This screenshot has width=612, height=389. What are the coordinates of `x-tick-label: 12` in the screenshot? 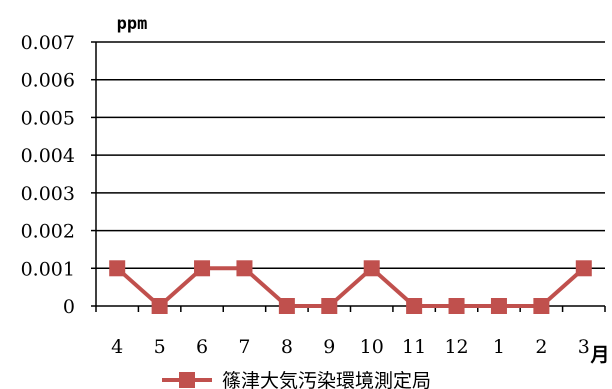 It's located at (456, 347).